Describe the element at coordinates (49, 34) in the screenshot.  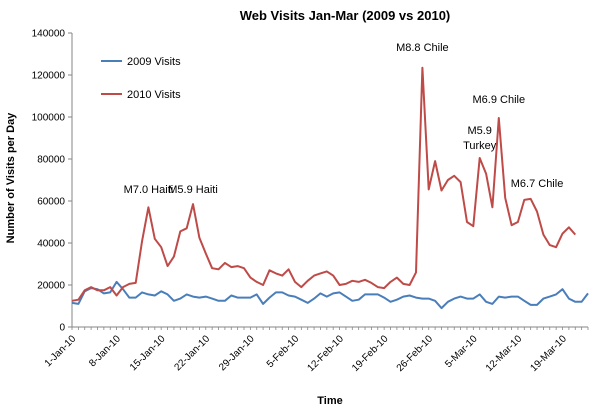
I see `y-tick-label: 140000` at that location.